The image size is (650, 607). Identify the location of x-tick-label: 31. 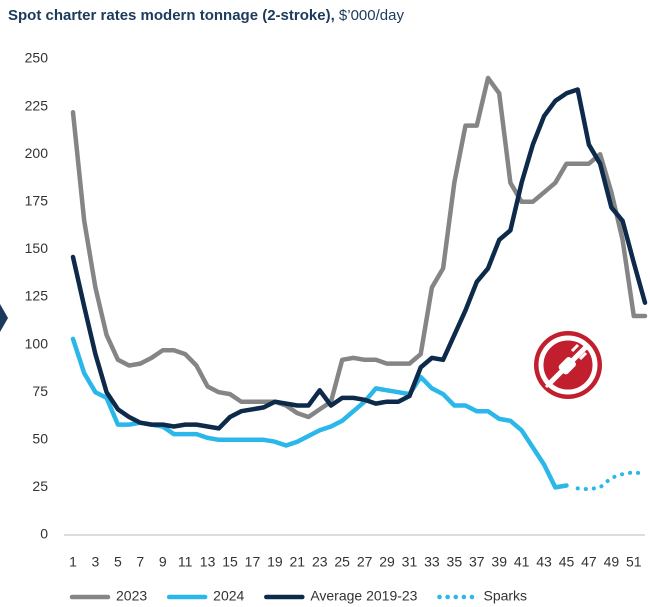
(410, 562).